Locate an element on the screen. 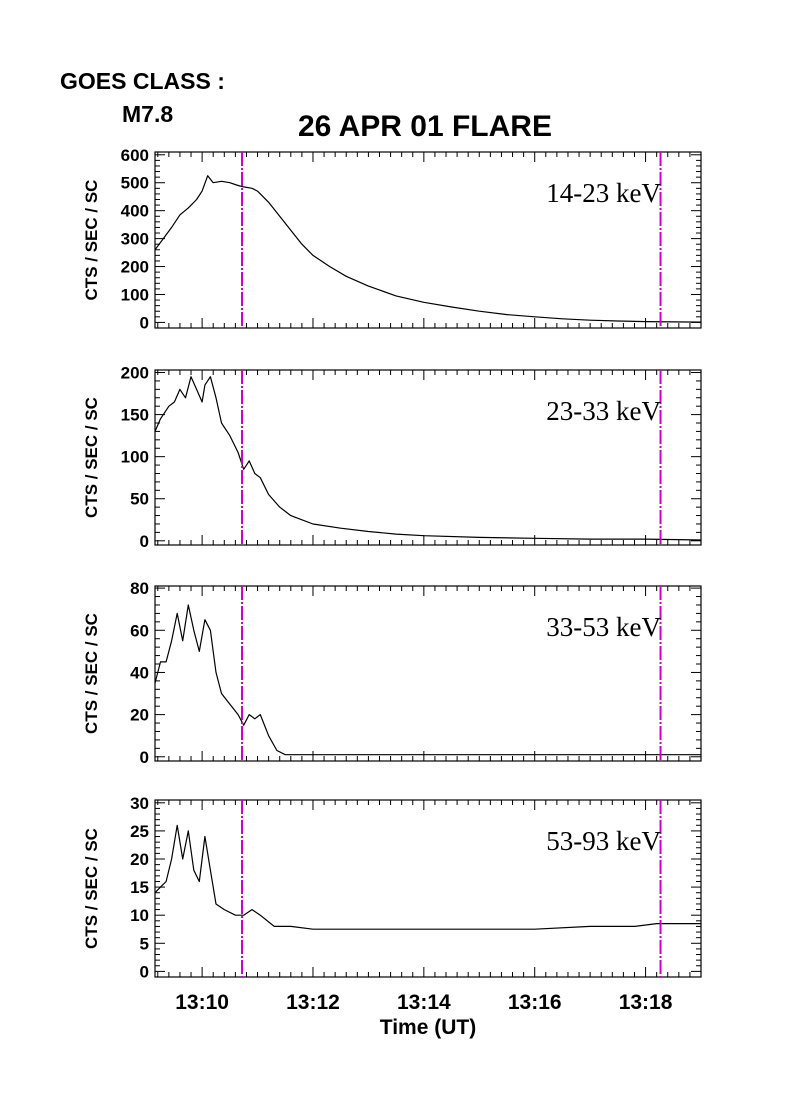 The height and width of the screenshot is (1118, 790). energy-band-label: 53-93 keV is located at coordinates (603, 841).